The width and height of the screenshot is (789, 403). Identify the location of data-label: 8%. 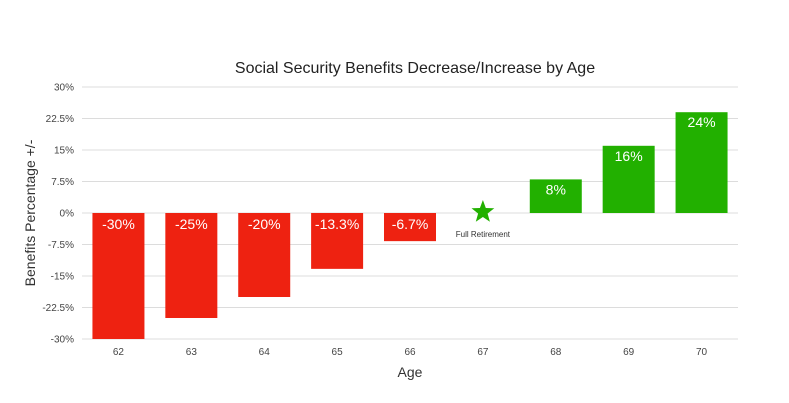
(556, 189).